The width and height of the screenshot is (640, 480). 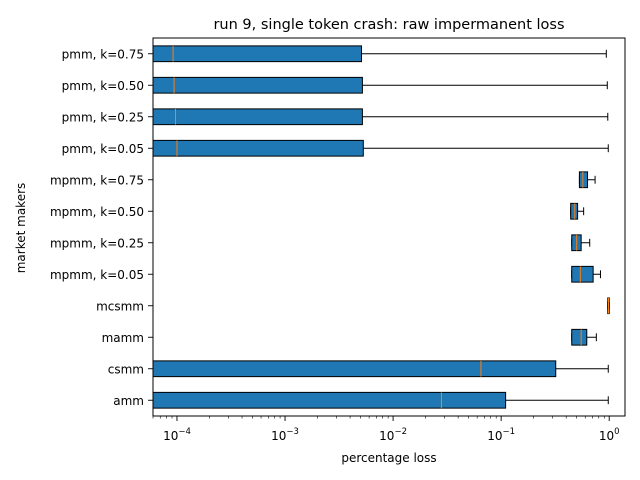 What do you see at coordinates (103, 149) in the screenshot?
I see `y-tick-label: pmm, k=0.05` at bounding box center [103, 149].